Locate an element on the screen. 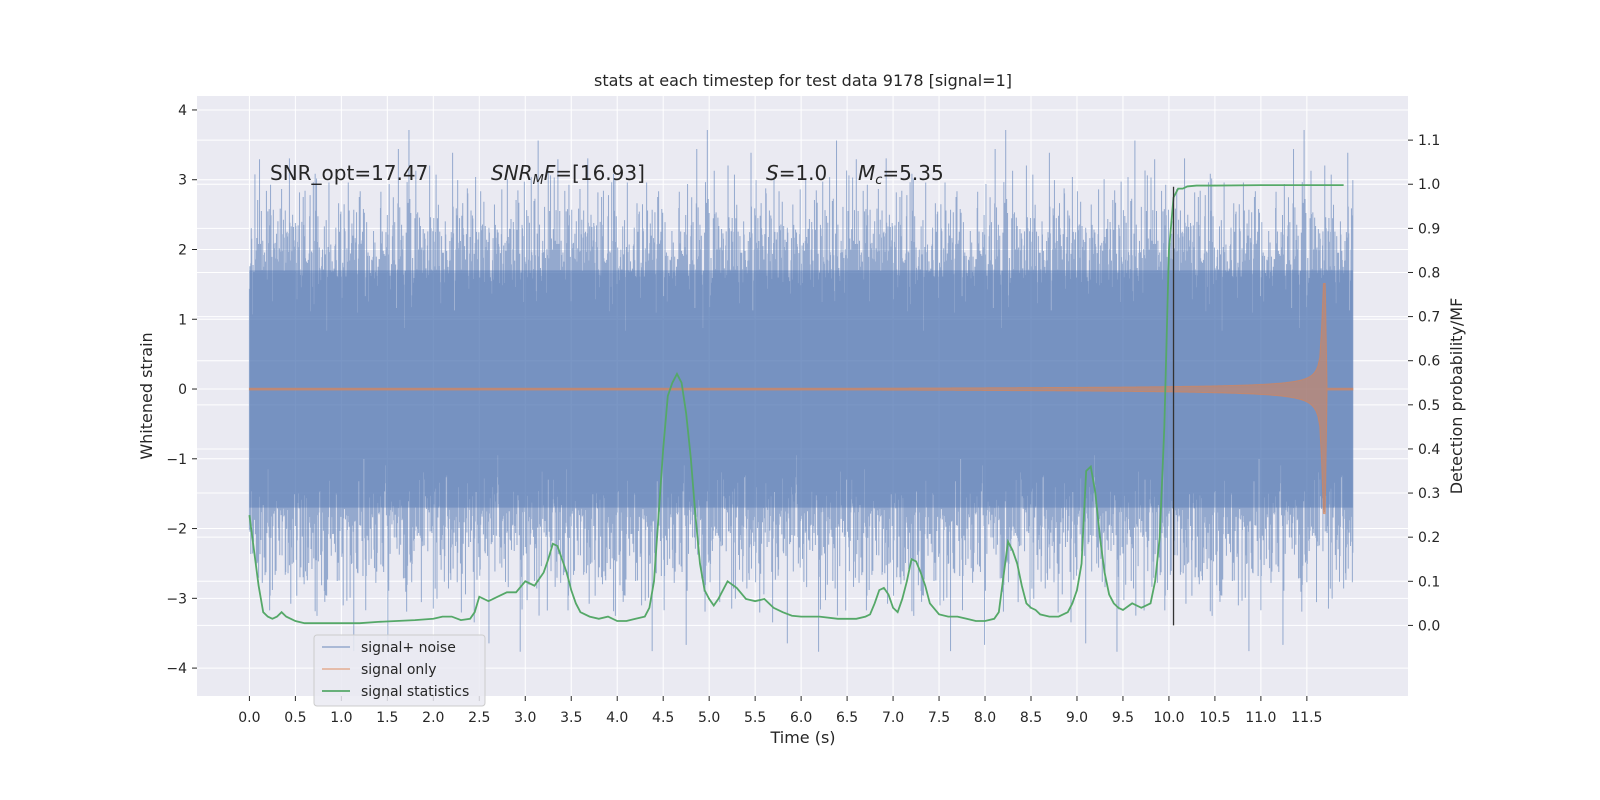 Image resolution: width=1600 pixels, height=800 pixels. legend-label-signal-noise: signal+ noise is located at coordinates (408, 648).